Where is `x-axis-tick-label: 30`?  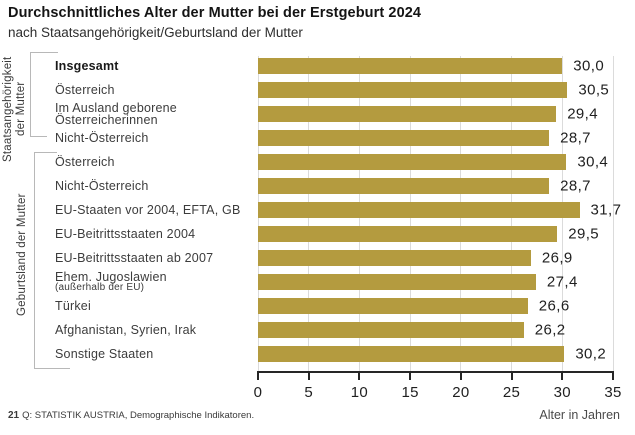 x-axis-tick-label: 30 is located at coordinates (562, 392).